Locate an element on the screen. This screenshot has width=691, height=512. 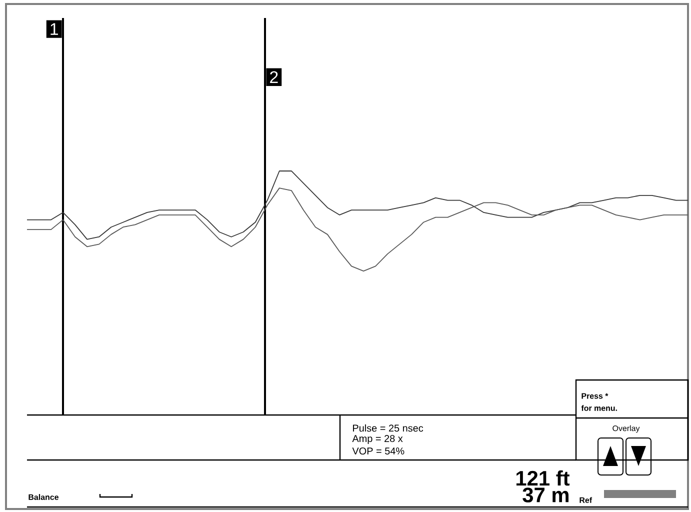
text: 121 ft is located at coordinates (543, 478).